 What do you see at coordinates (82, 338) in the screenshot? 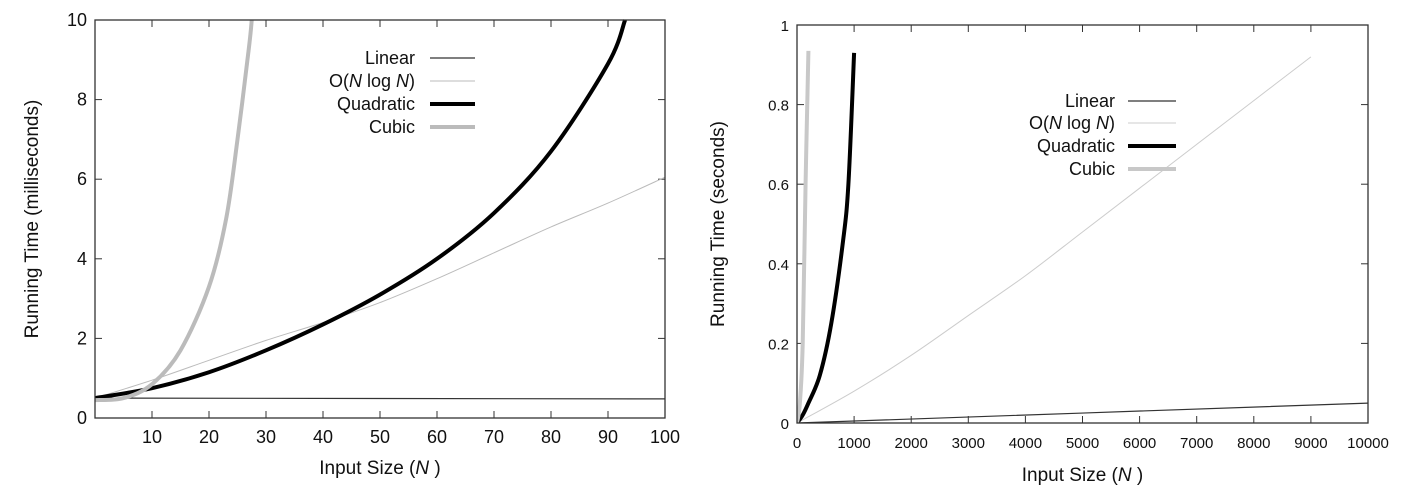
I see `y-tick-label: 2` at bounding box center [82, 338].